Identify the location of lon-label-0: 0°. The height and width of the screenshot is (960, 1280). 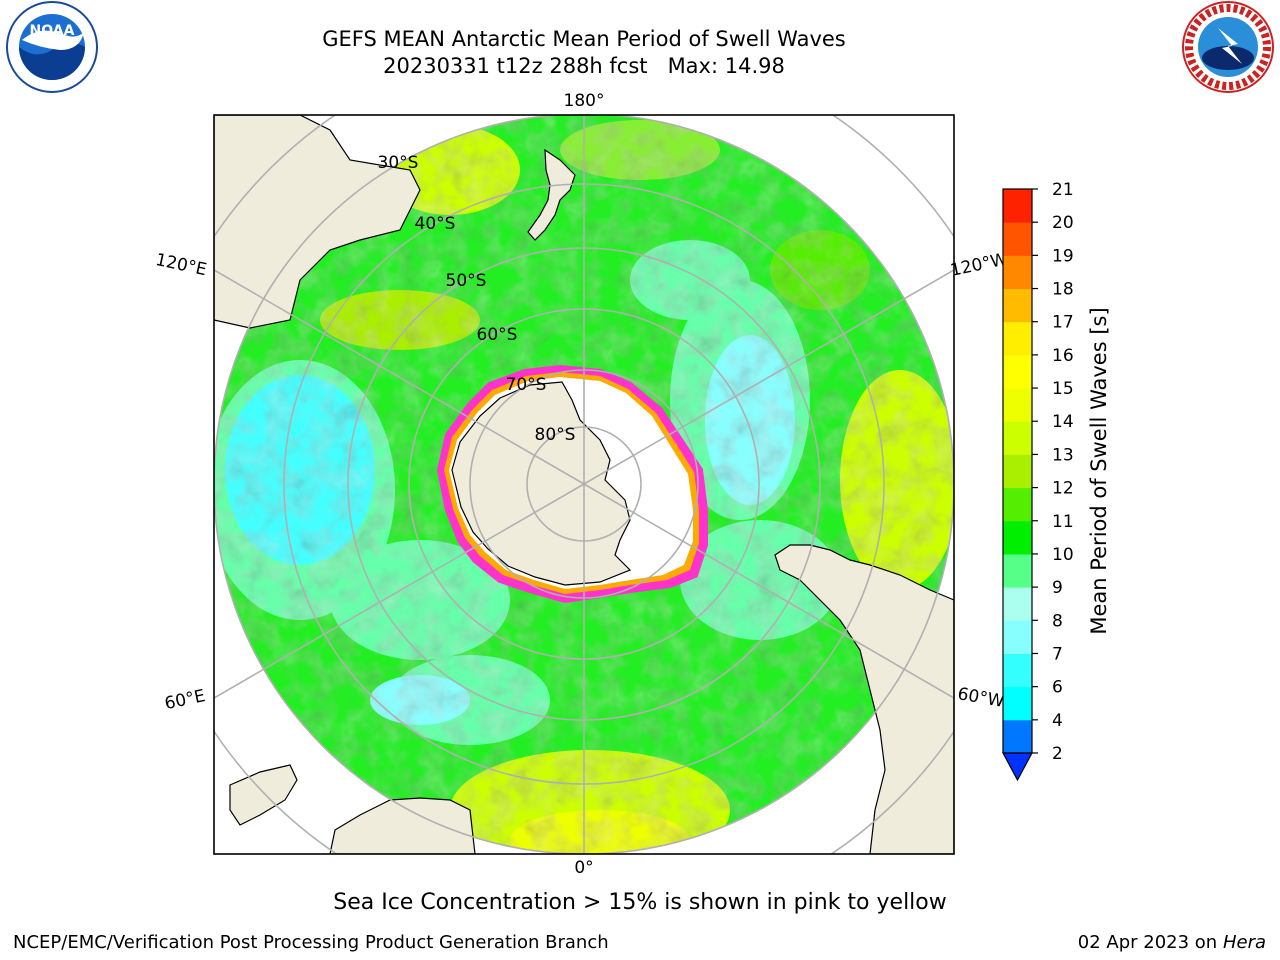
(583, 868).